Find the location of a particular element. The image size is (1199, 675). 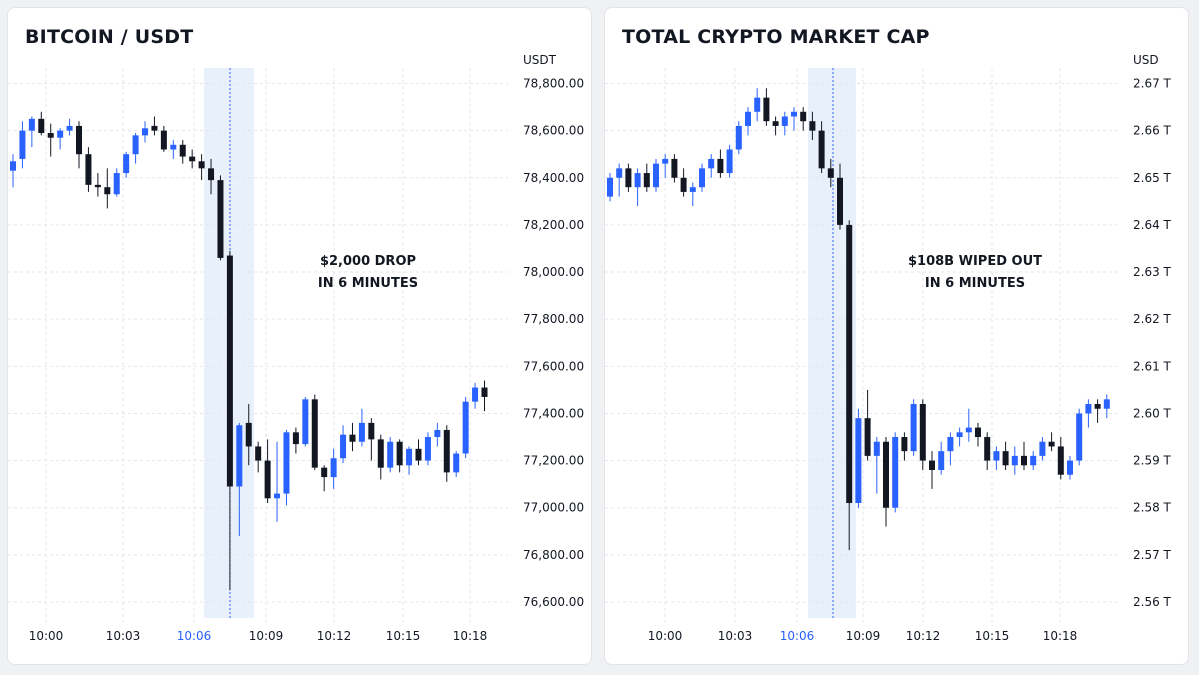

y-tick-label: 2.67 T is located at coordinates (1152, 84).